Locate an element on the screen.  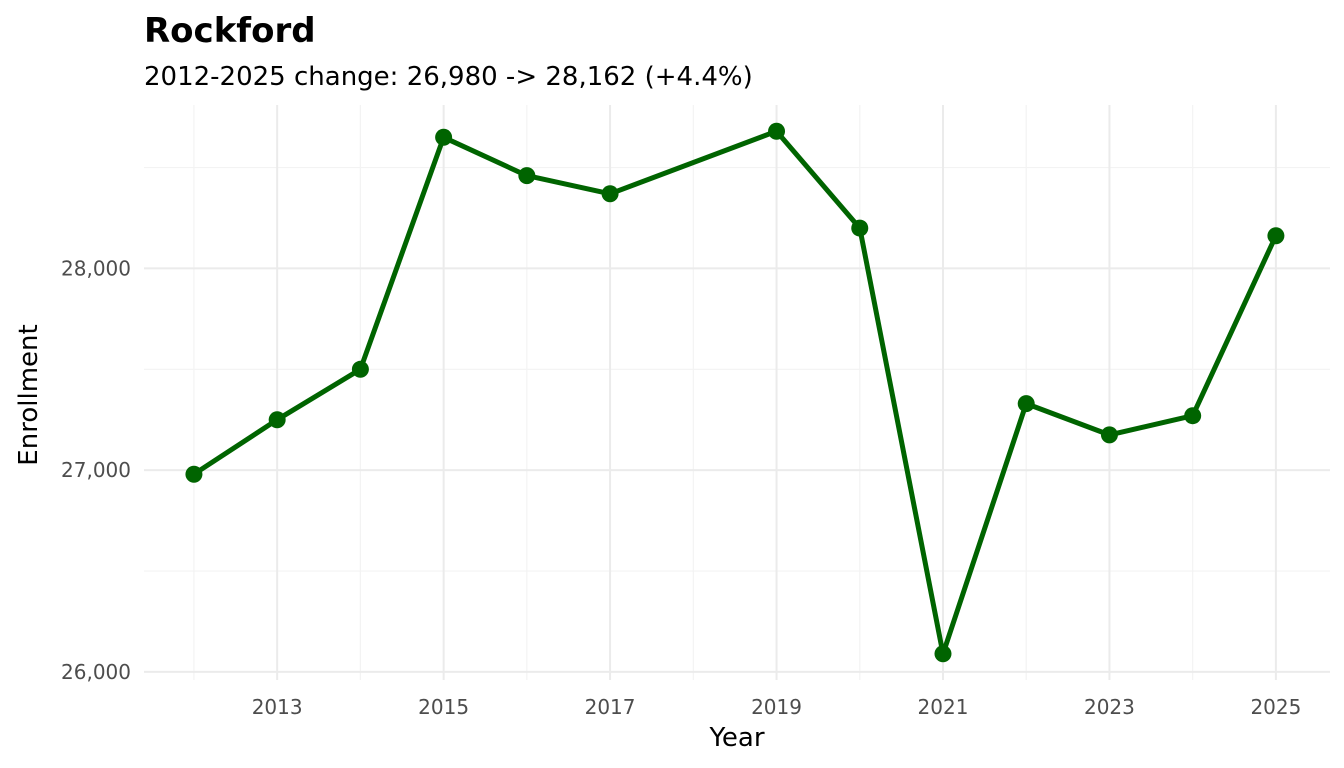
x-axis-title: Year is located at coordinates (736, 738).